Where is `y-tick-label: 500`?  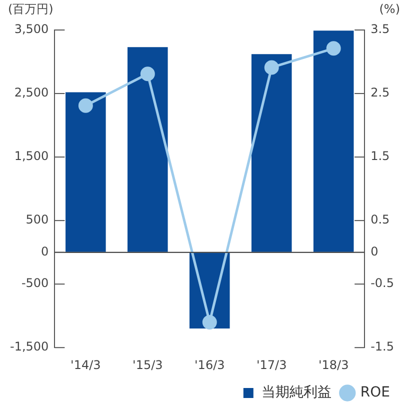
y-tick-label: 500 is located at coordinates (37, 219).